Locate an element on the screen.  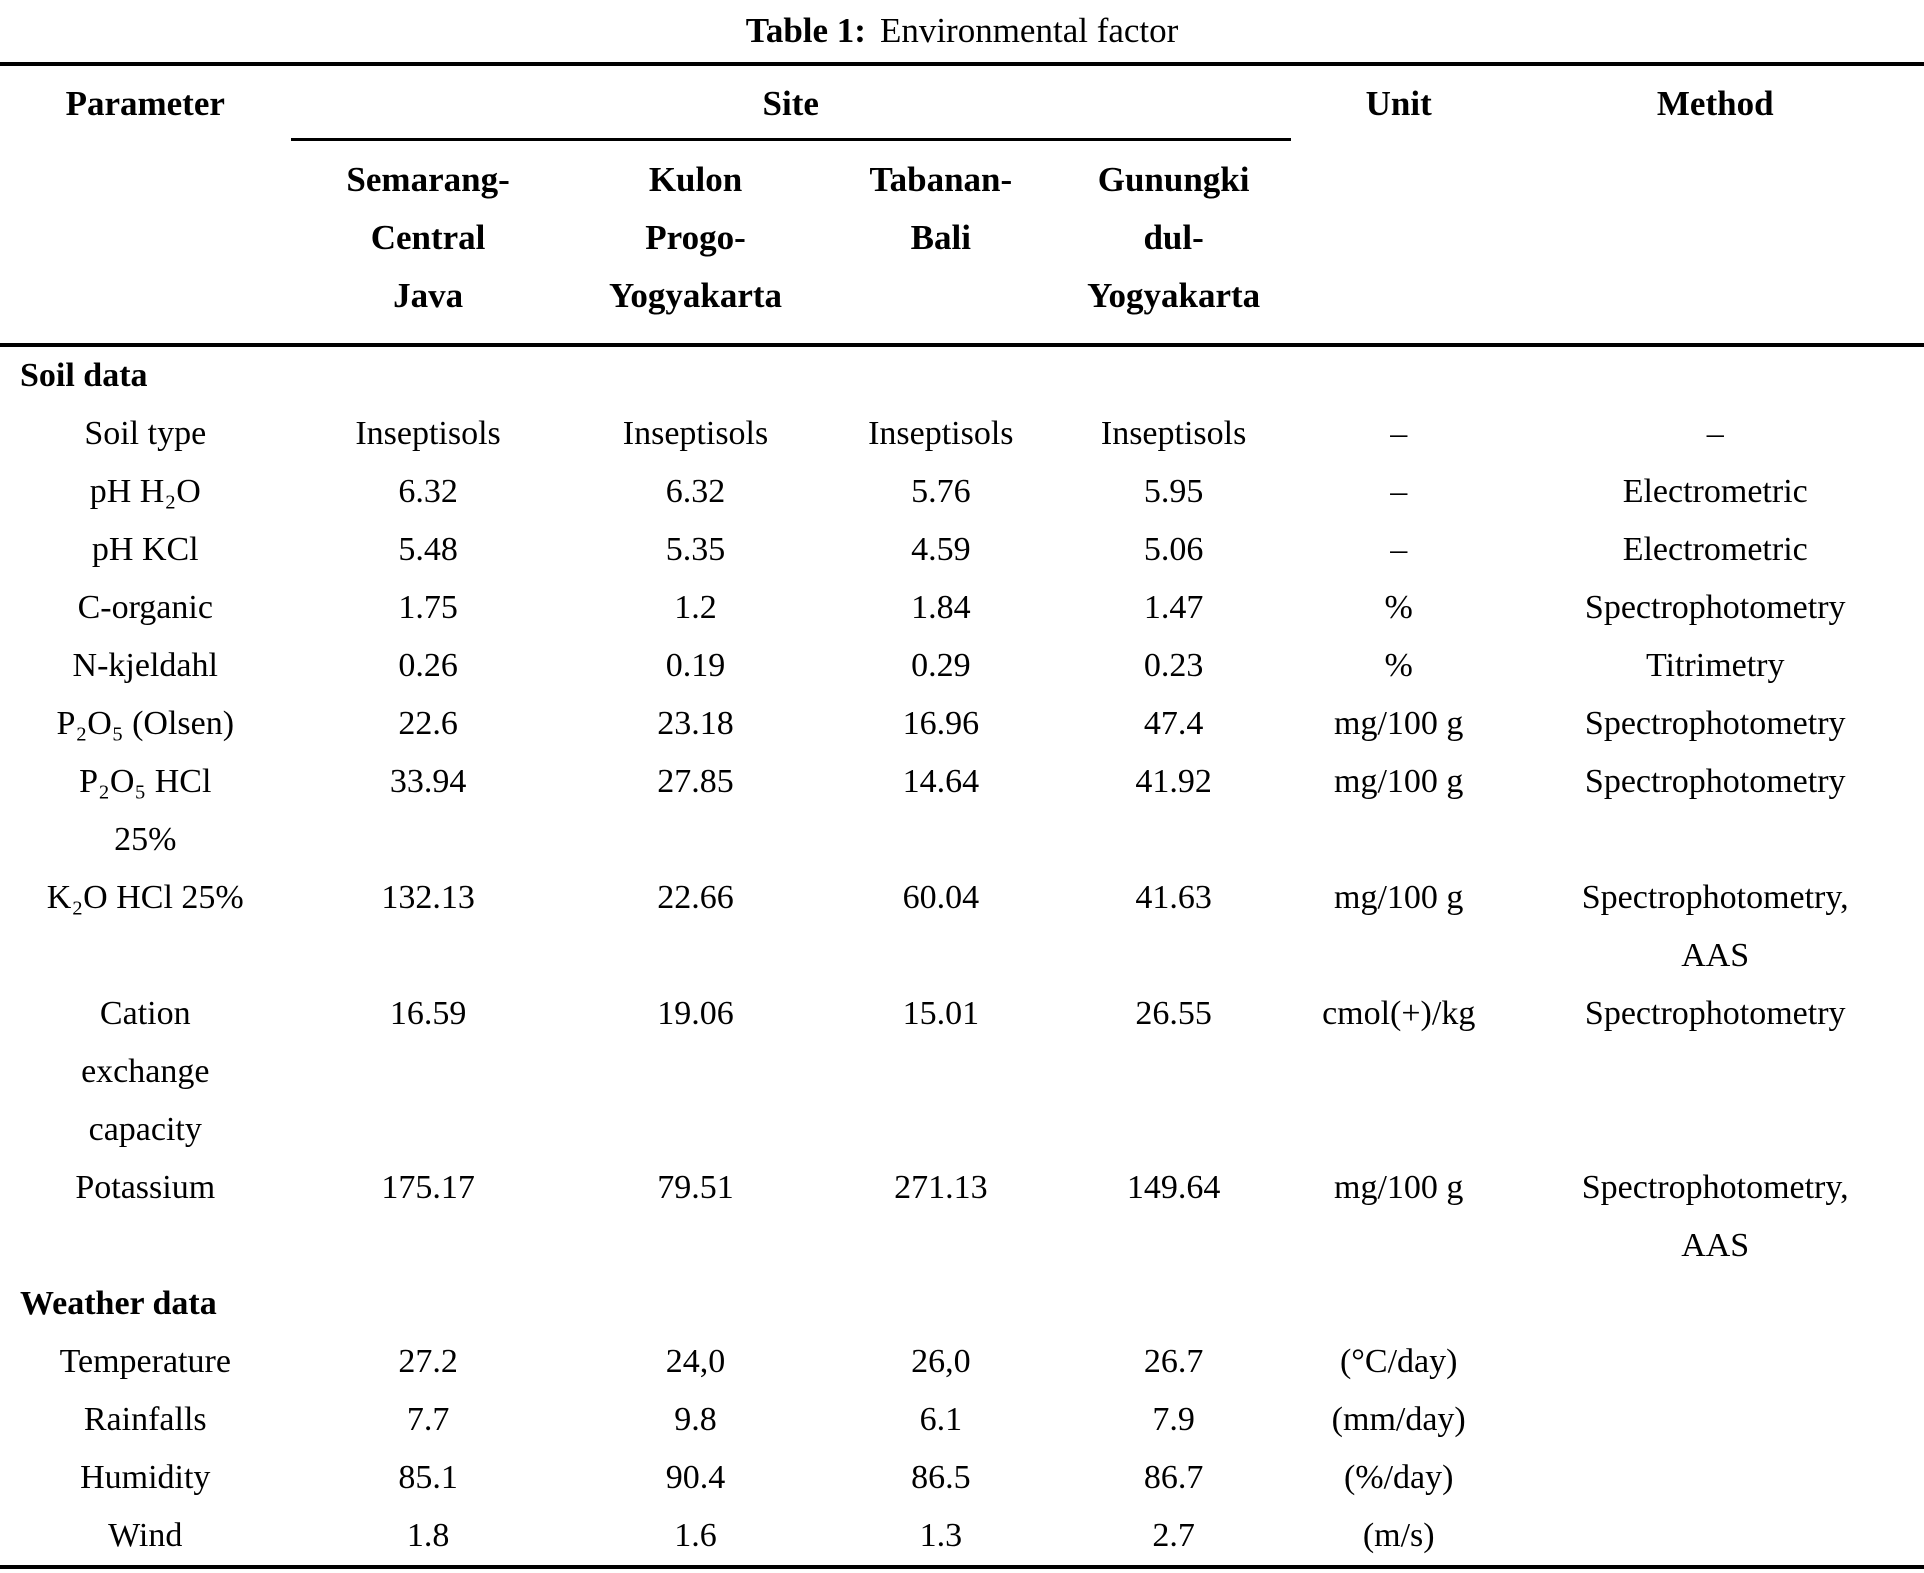
cell-site-value: 16.59 is located at coordinates (428, 1013).